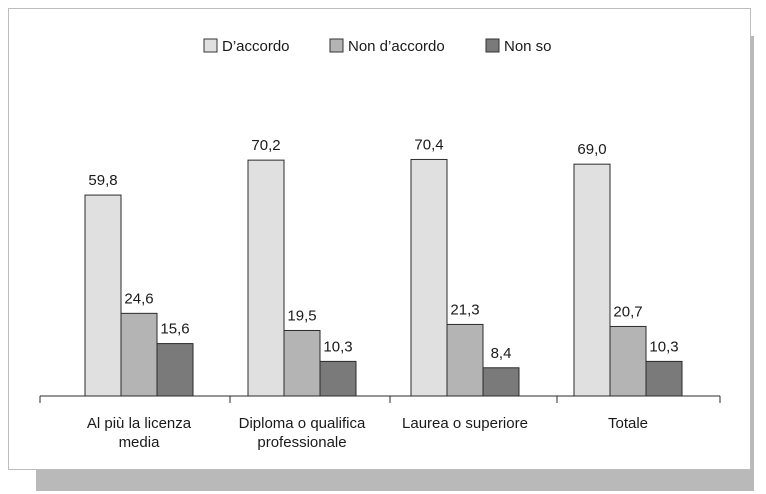 The image size is (766, 494). I want to click on value-label-4-2: 20,7, so click(627, 311).